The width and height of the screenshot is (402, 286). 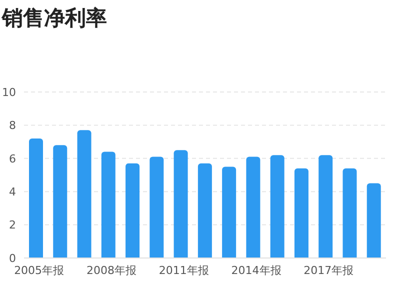 I want to click on y-tick-label: 6, so click(x=12, y=159).